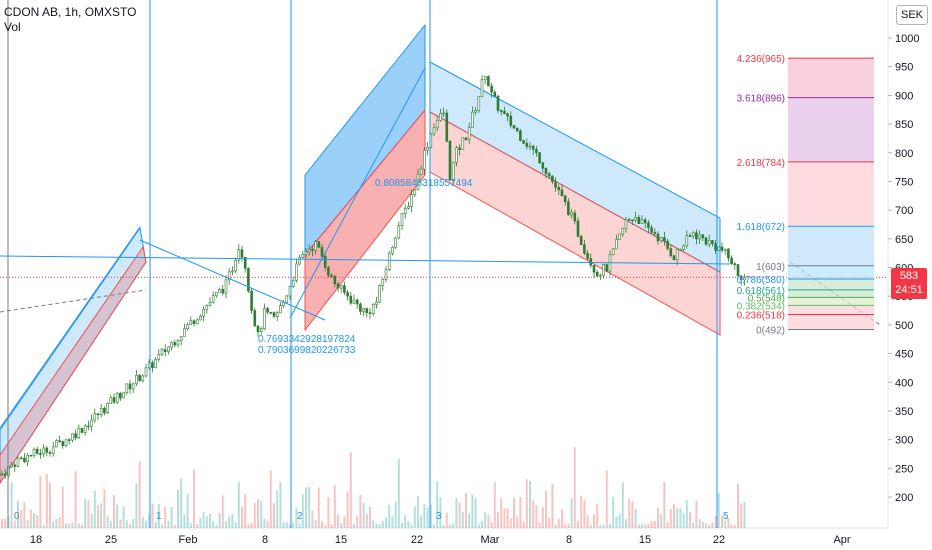 The image size is (932, 550). I want to click on x-tick-label: 15, so click(341, 540).